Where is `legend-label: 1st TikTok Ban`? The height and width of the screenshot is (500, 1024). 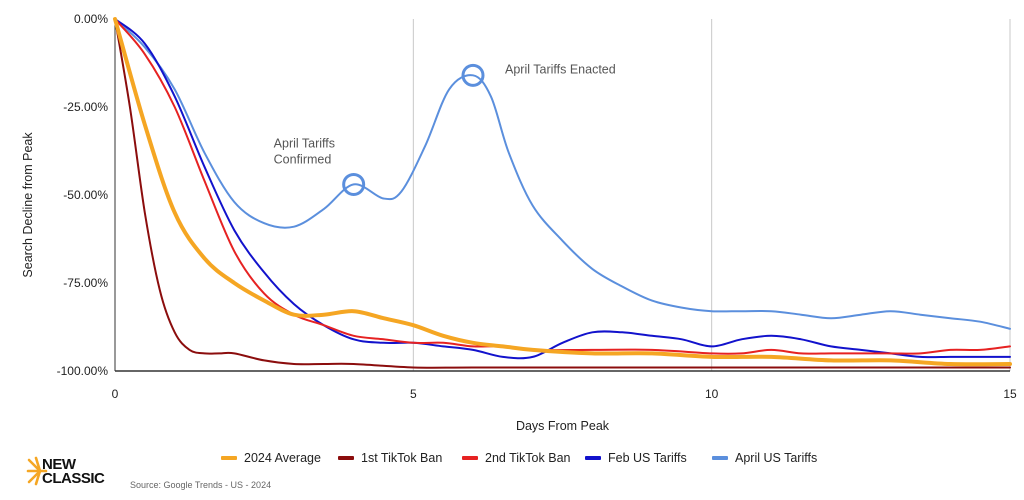
legend-label: 1st TikTok Ban is located at coordinates (402, 458).